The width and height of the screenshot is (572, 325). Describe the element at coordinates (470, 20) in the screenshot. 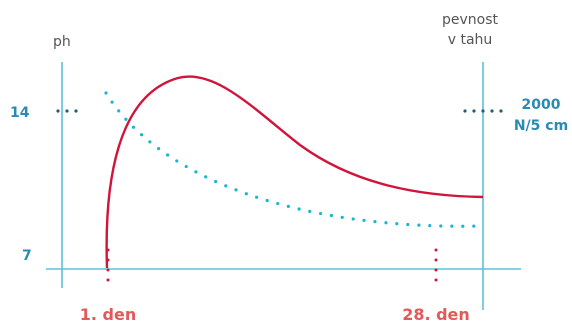

I see `right-axis-label-line-1: pevnost` at that location.